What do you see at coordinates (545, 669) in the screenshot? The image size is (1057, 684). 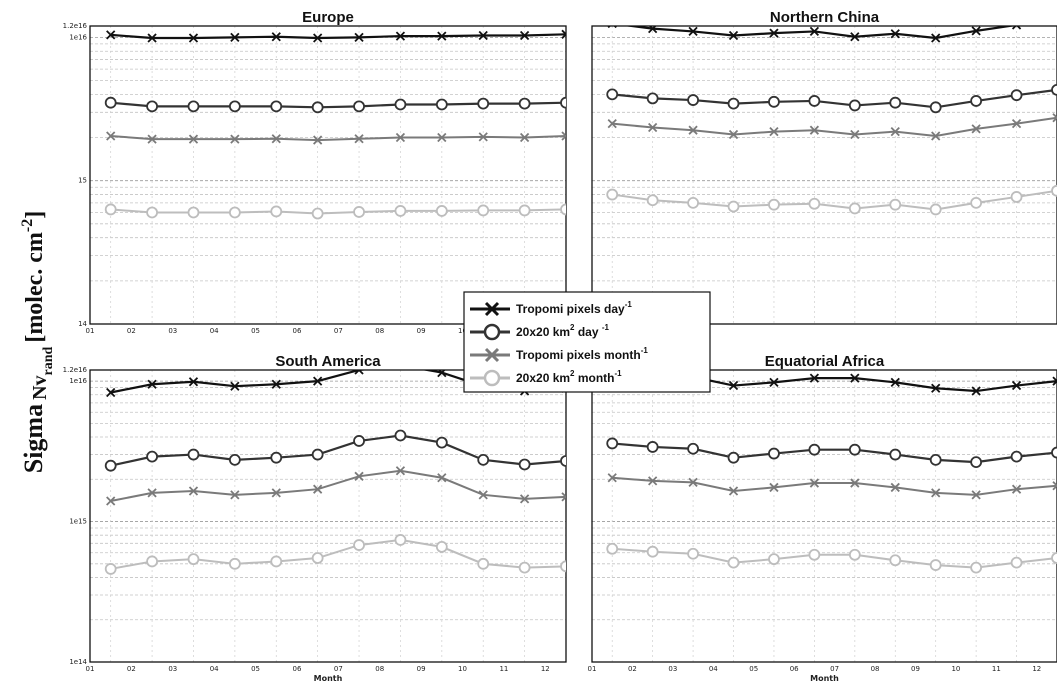 I see `x-tick-label: 12` at bounding box center [545, 669].